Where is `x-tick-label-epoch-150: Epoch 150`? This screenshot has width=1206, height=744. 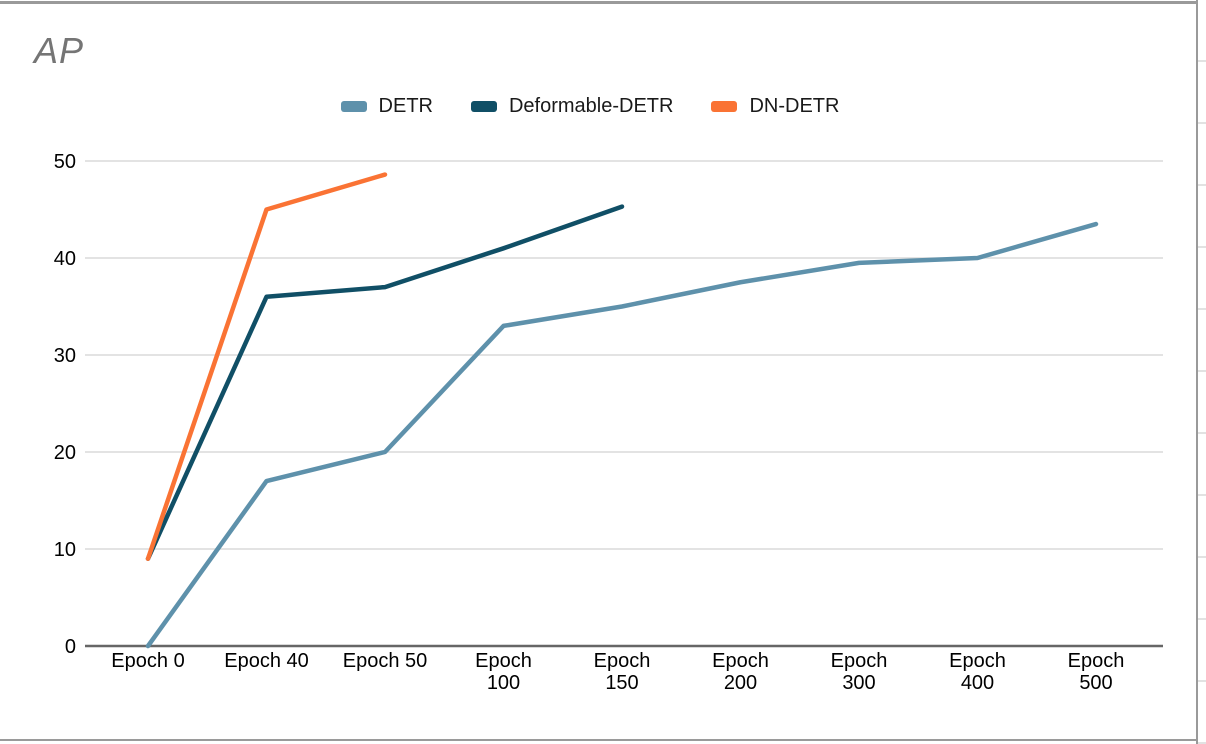
x-tick-label-epoch-150: Epoch 150 is located at coordinates (622, 672).